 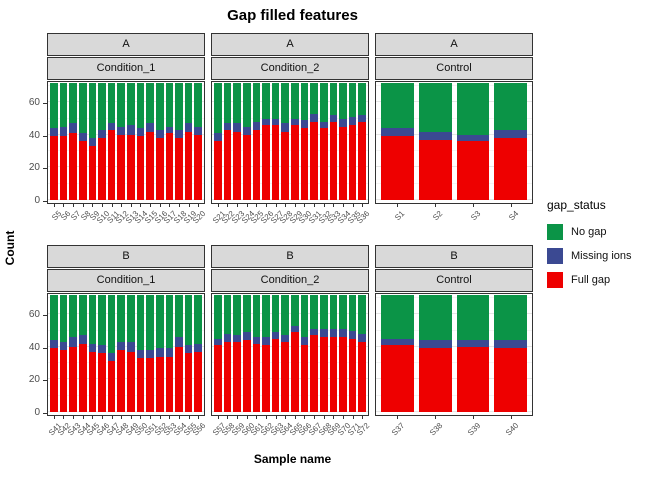 I want to click on legend-key-swatch, so click(x=555, y=256).